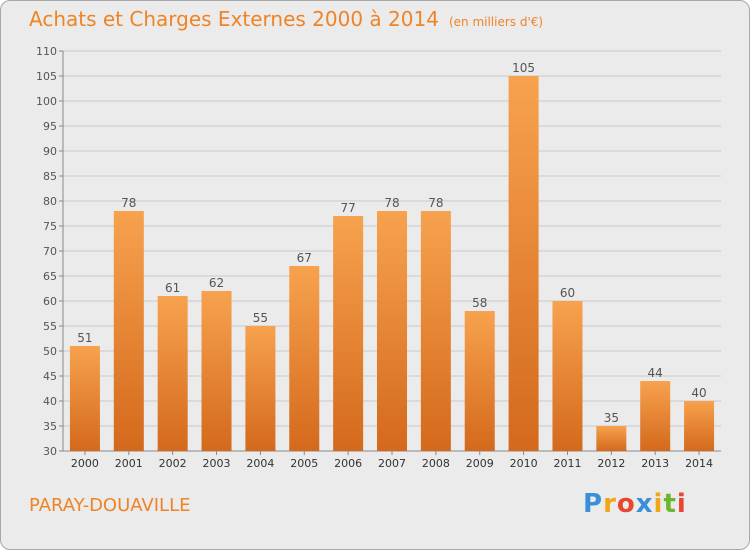 This screenshot has height=550, width=750. What do you see at coordinates (50, 276) in the screenshot?
I see `y-tick-label: 65` at bounding box center [50, 276].